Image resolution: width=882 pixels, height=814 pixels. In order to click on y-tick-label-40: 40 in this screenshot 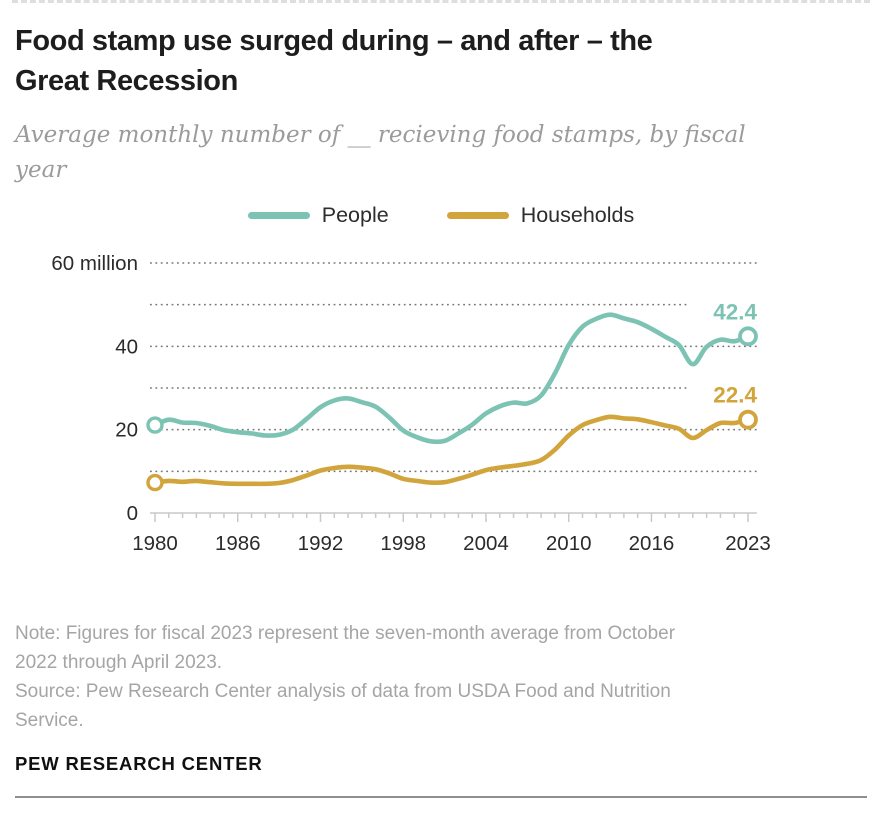, I will do `click(126, 346)`.